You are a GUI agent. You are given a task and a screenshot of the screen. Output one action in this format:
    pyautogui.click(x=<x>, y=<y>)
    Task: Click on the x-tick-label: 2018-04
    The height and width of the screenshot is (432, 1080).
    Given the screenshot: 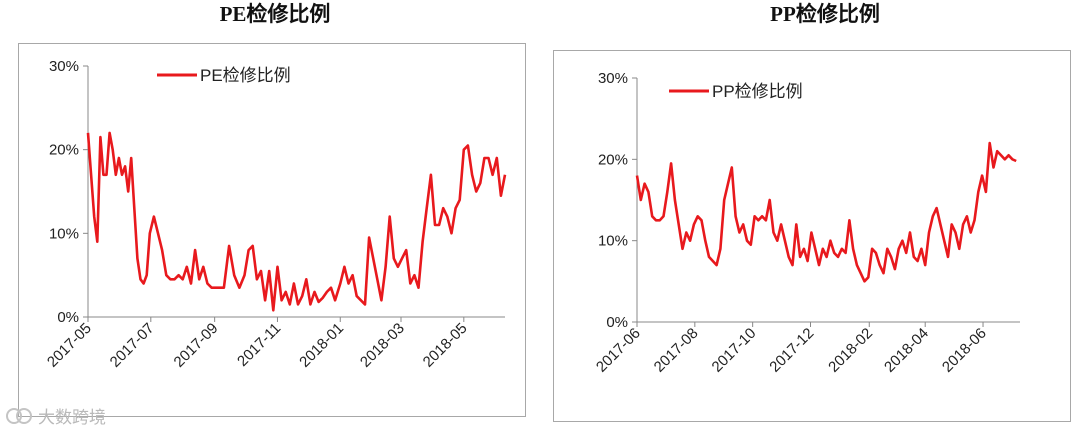 What is the action you would take?
    pyautogui.click(x=906, y=350)
    